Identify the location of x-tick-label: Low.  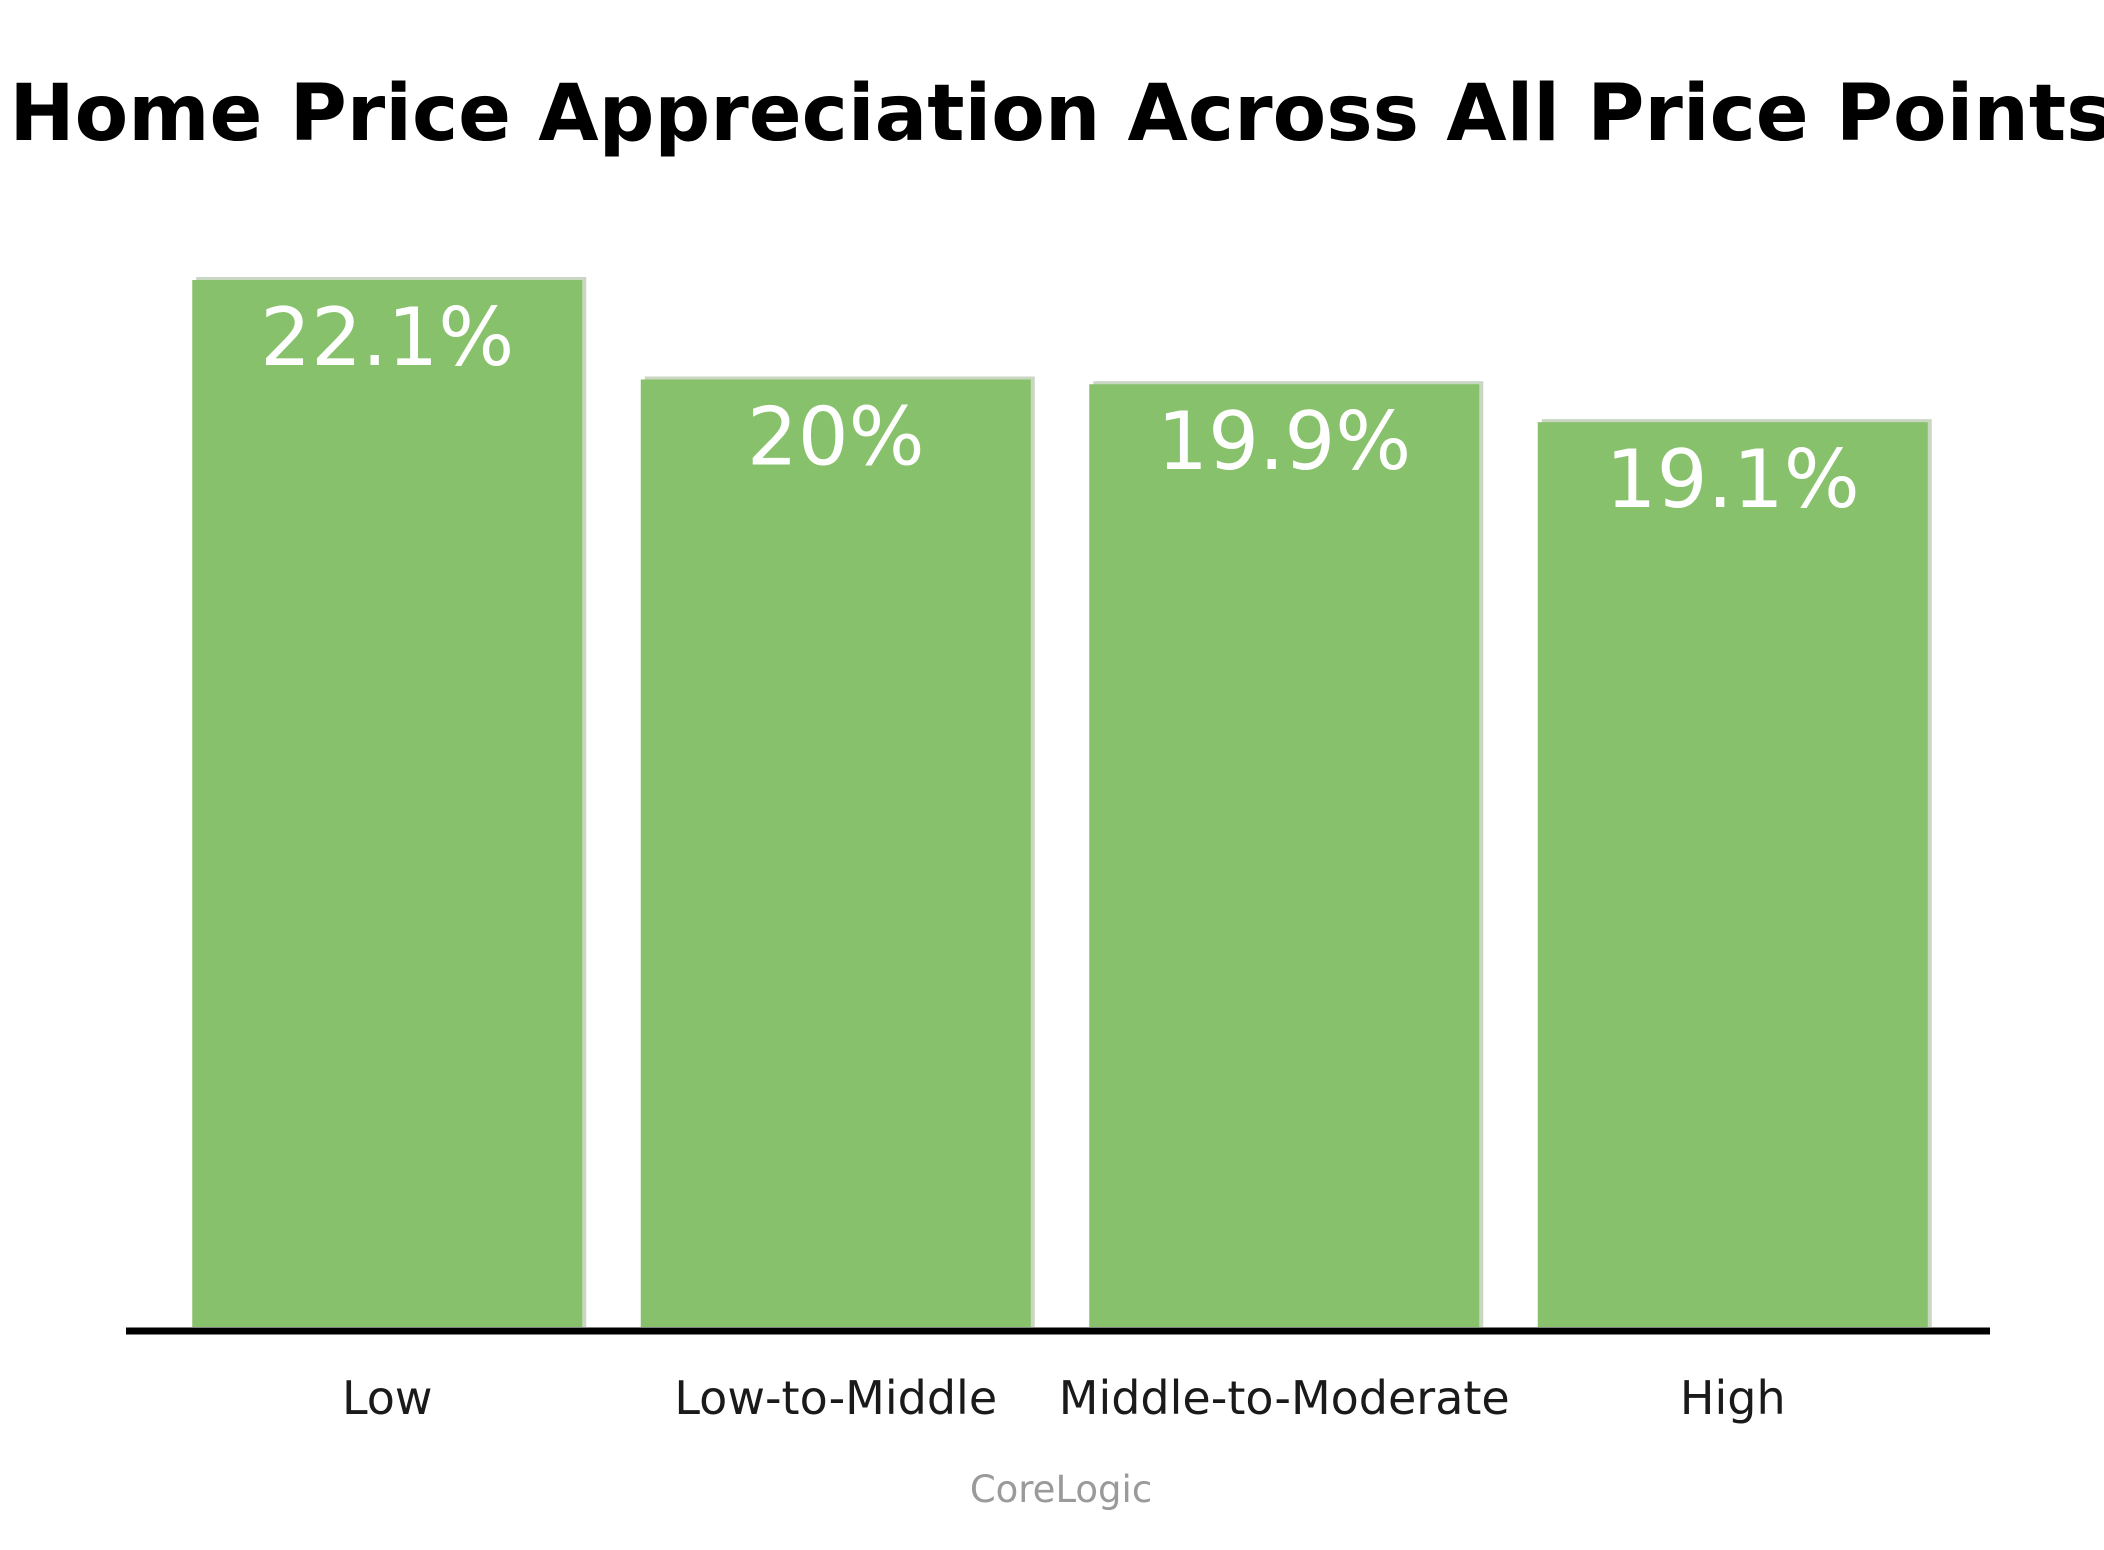
(387, 1398).